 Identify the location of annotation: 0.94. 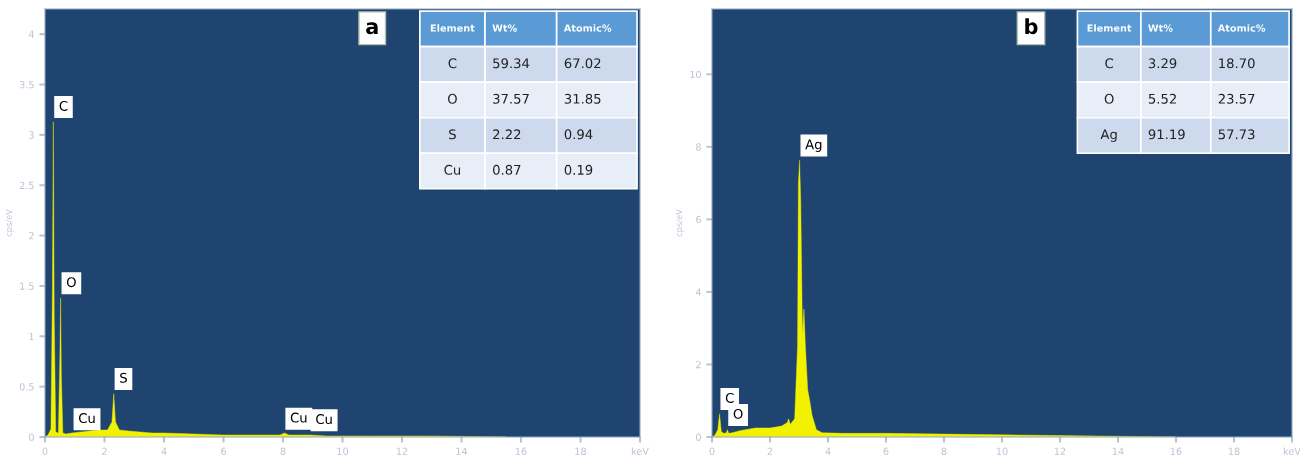
(578, 134).